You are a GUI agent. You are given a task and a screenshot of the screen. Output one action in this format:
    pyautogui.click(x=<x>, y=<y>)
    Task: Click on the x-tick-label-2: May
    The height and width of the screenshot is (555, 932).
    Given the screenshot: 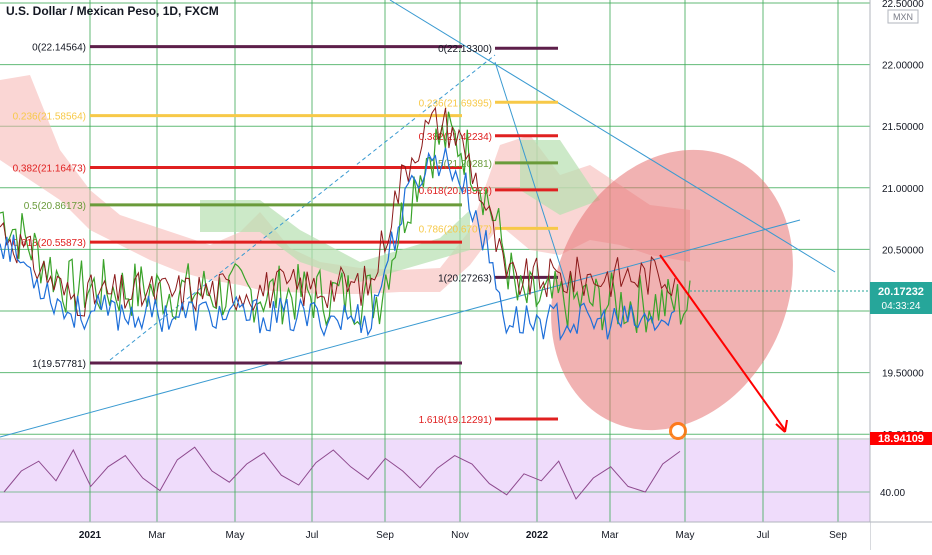 What is the action you would take?
    pyautogui.click(x=235, y=535)
    